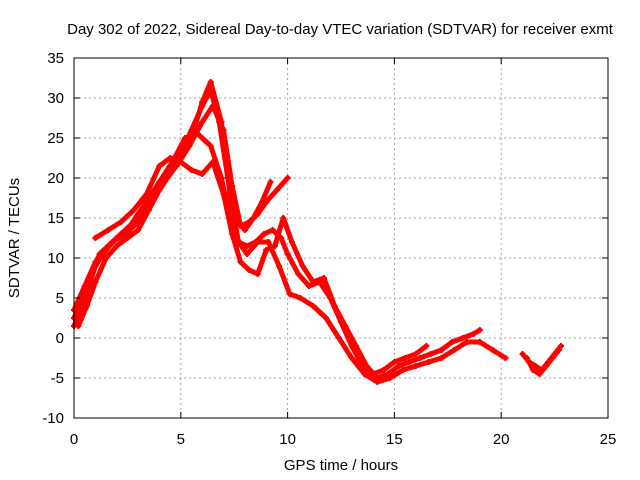 The image size is (640, 480). What do you see at coordinates (55, 138) in the screenshot?
I see `y-tick-label: 25` at bounding box center [55, 138].